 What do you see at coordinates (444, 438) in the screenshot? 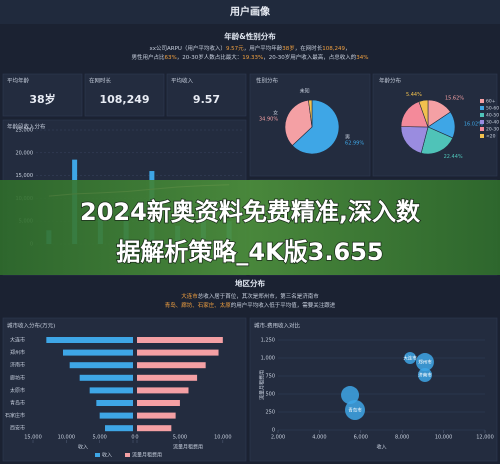
I see `x-tick-label: 10,000` at bounding box center [444, 438].